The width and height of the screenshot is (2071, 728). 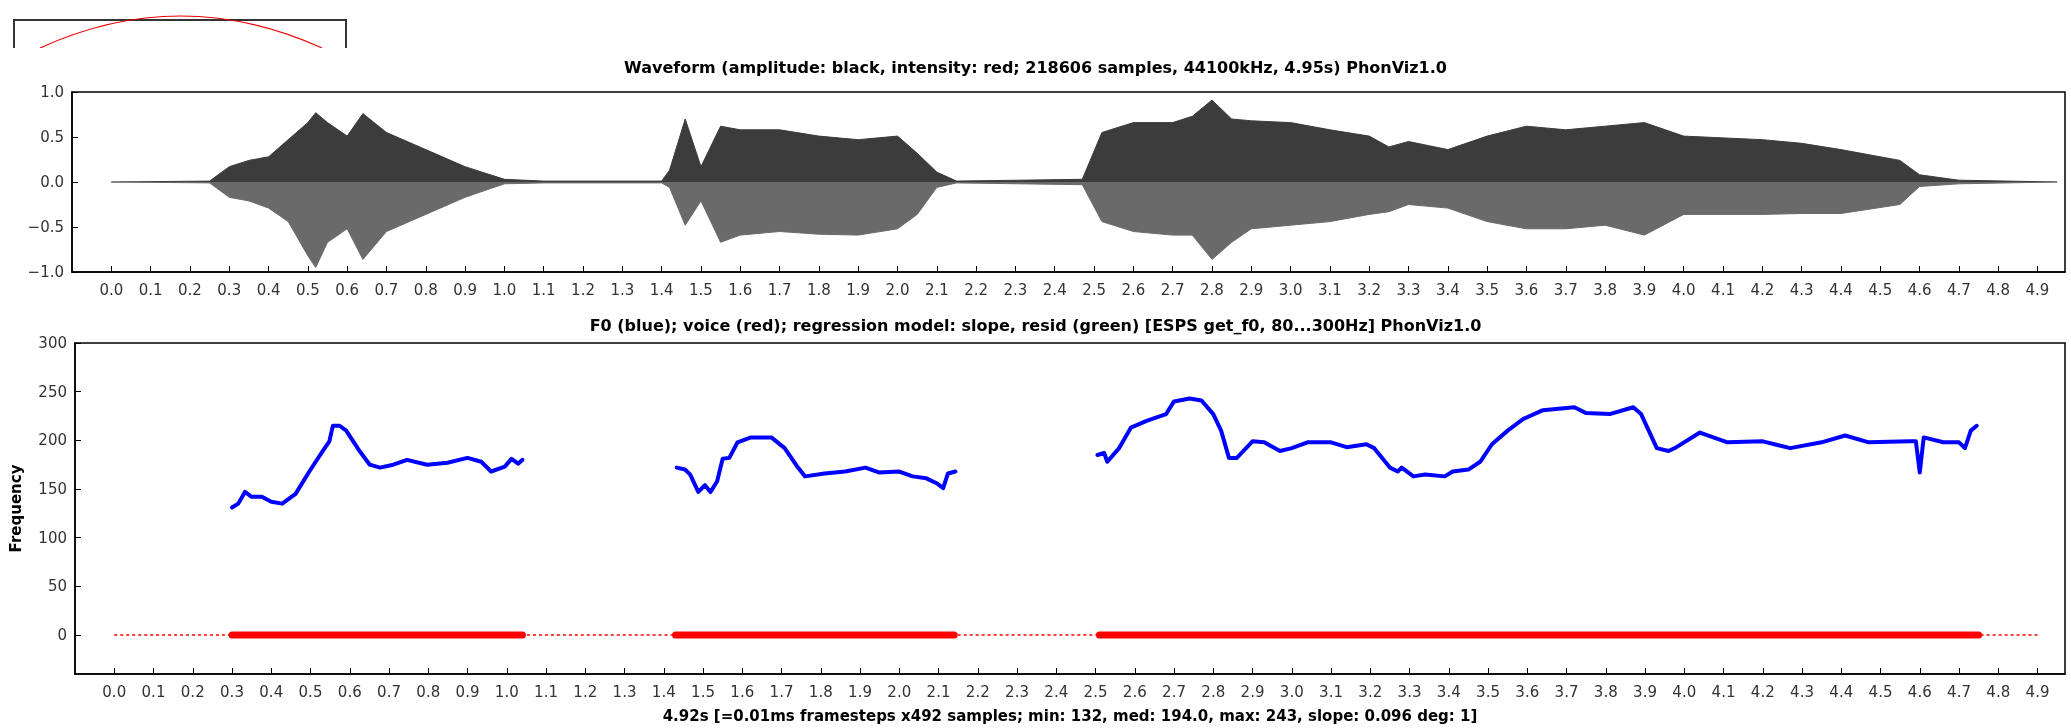 What do you see at coordinates (1488, 691) in the screenshot?
I see `x-tick-label: 3.5` at bounding box center [1488, 691].